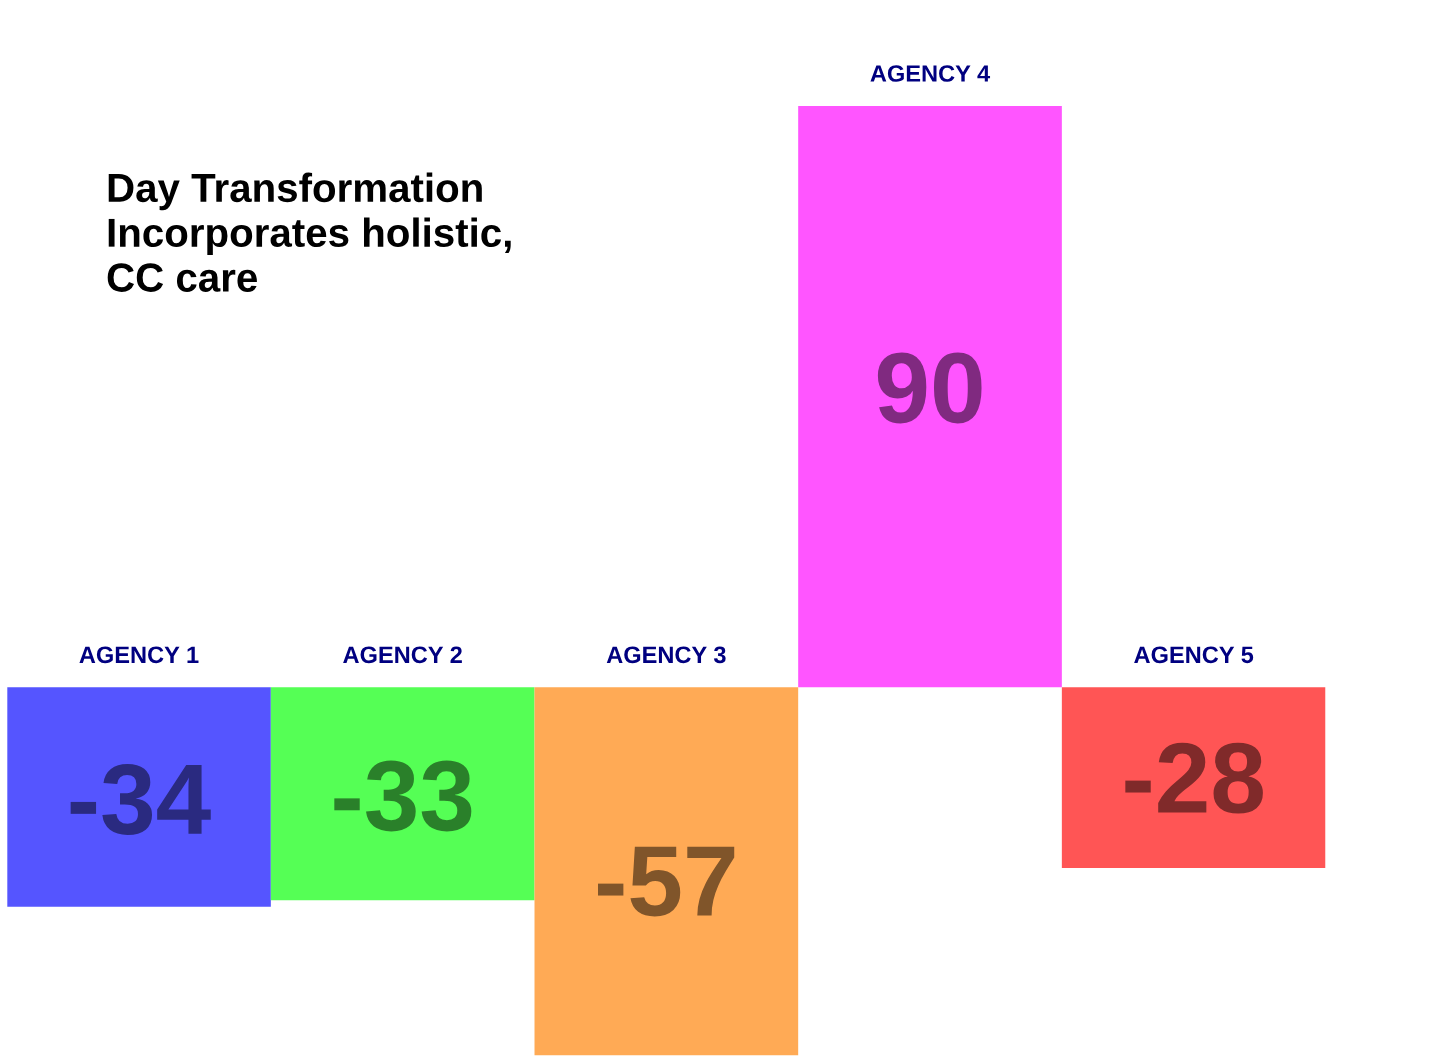 The height and width of the screenshot is (1059, 1433). What do you see at coordinates (929, 388) in the screenshot?
I see `data-label: 90` at bounding box center [929, 388].